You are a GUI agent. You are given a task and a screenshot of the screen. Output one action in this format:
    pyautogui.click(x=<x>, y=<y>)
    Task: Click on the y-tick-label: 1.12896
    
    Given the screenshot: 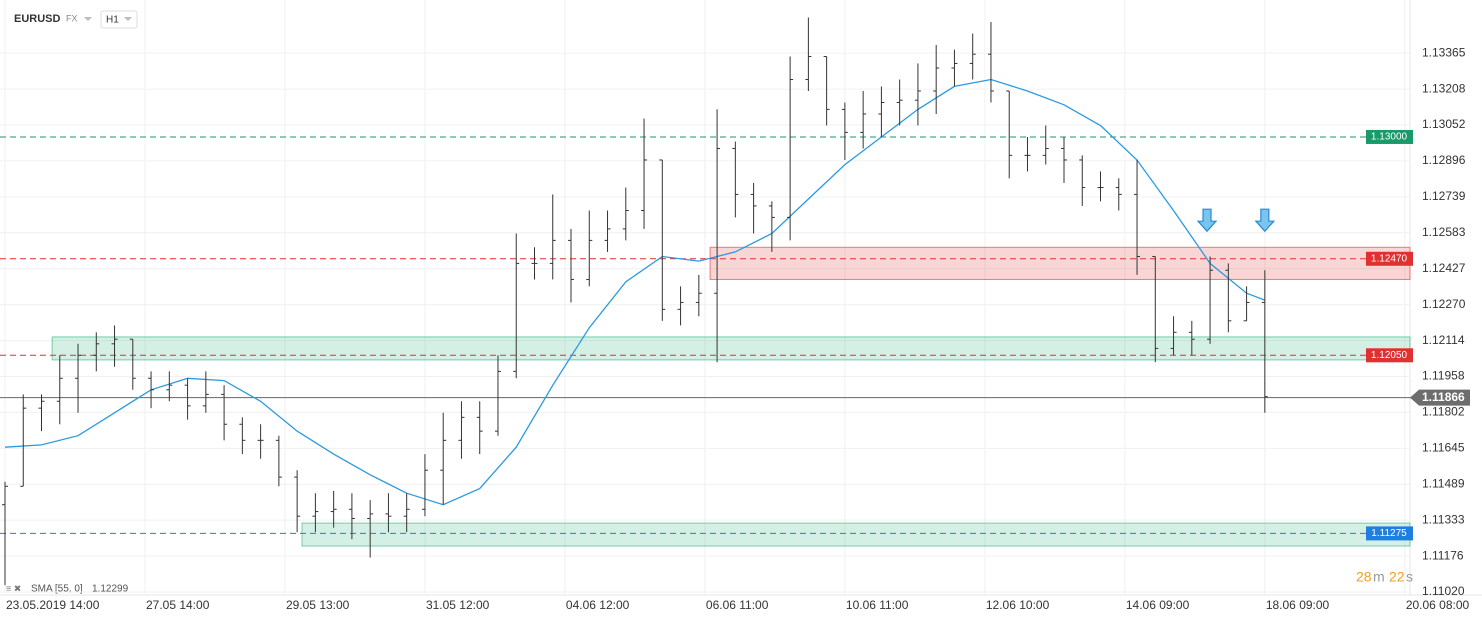 What is the action you would take?
    pyautogui.click(x=1444, y=160)
    